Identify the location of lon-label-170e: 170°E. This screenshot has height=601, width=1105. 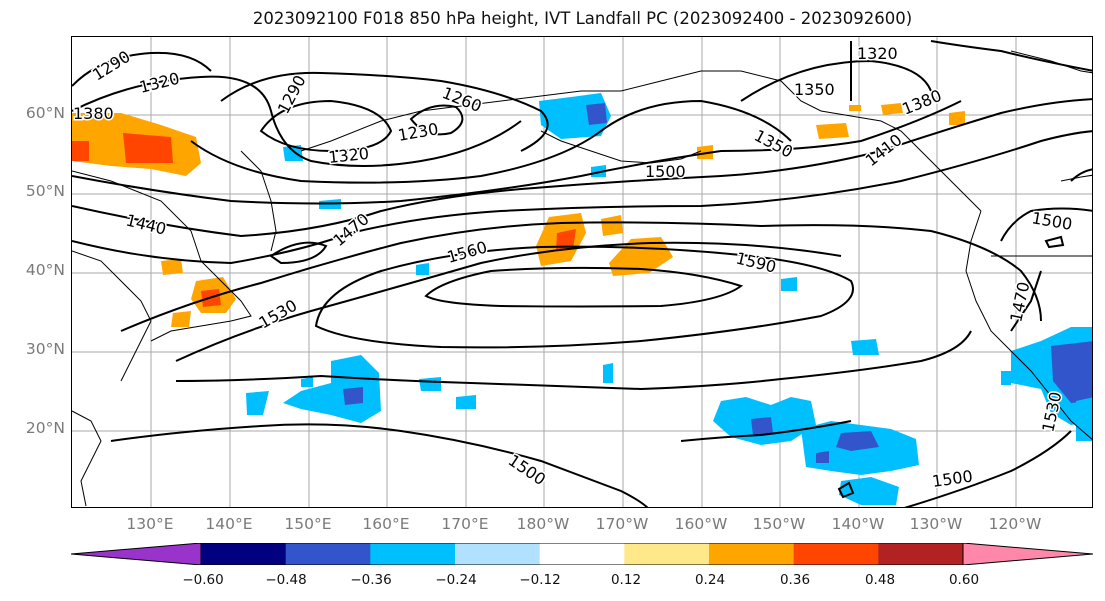
(465, 524).